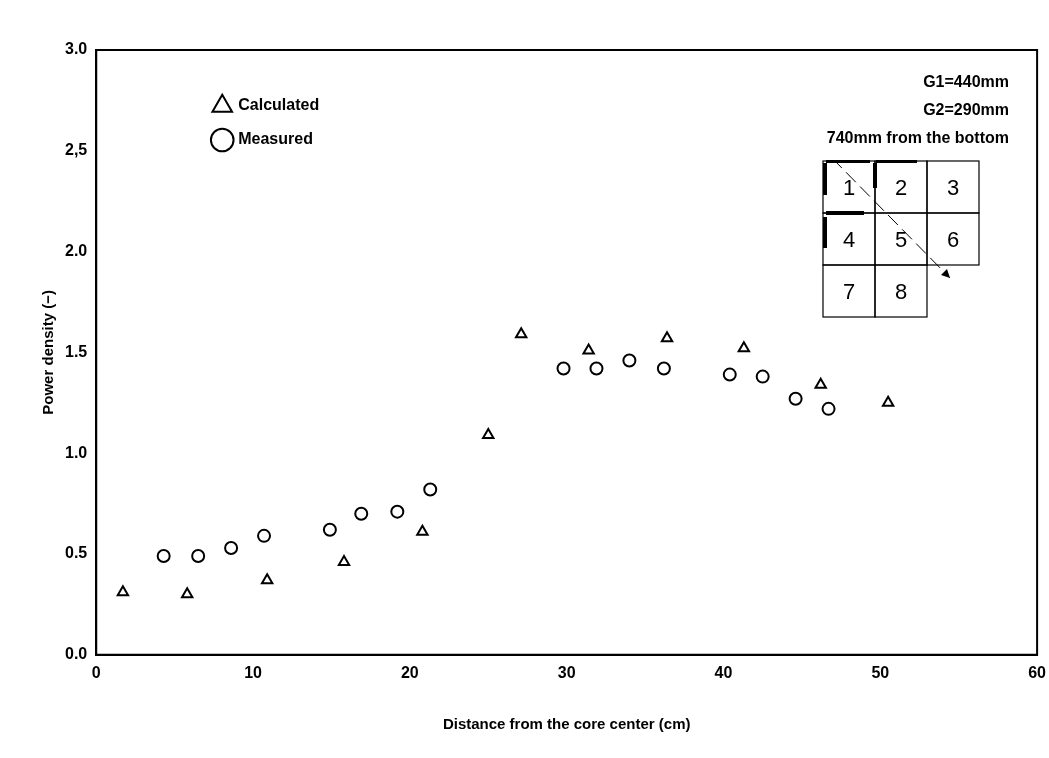 The height and width of the screenshot is (758, 1049). I want to click on annotation: 7, so click(849, 291).